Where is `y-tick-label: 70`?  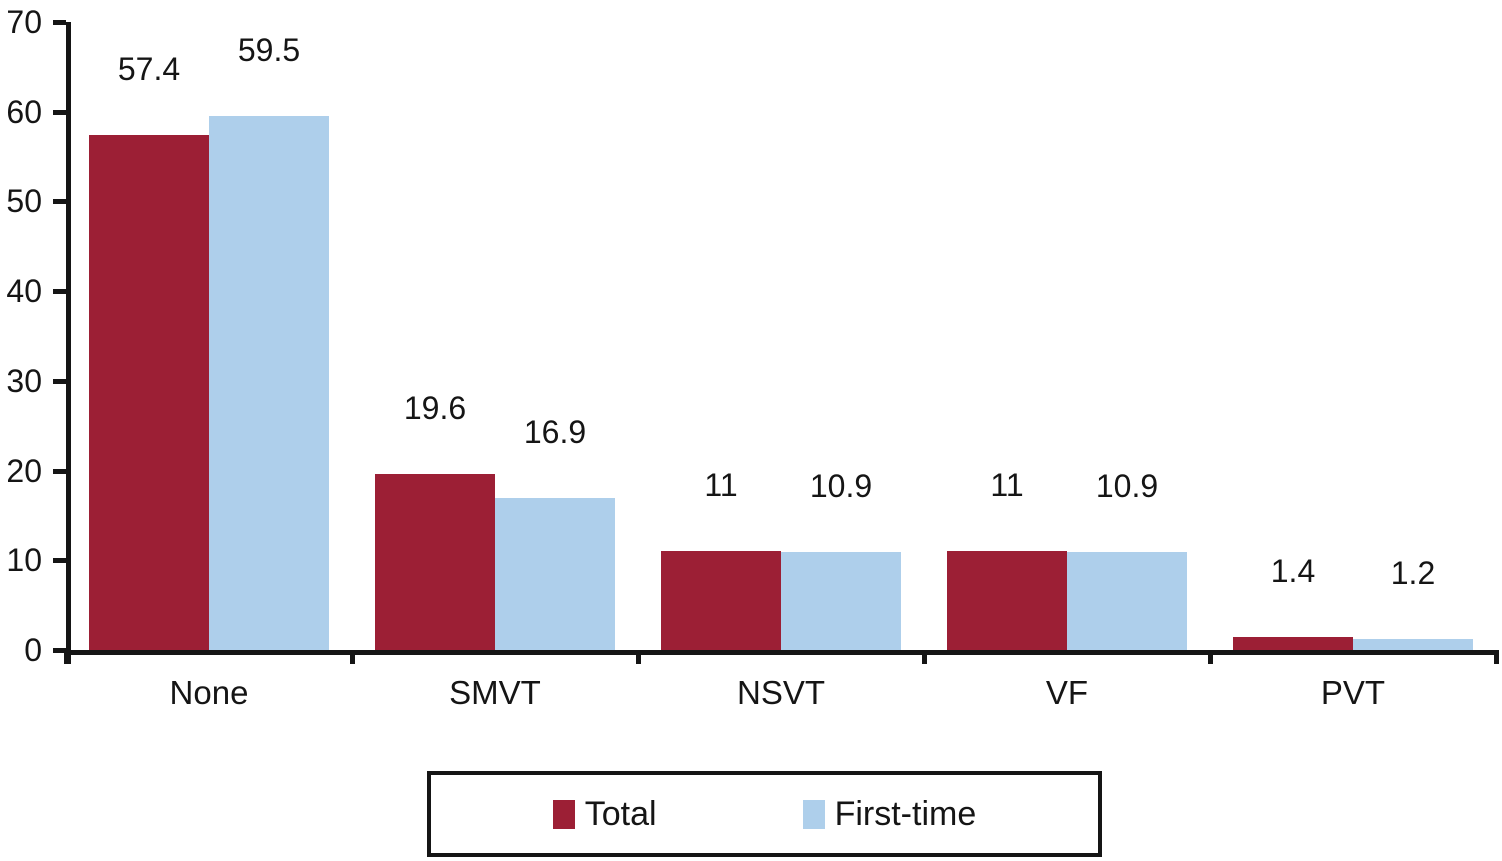 y-tick-label: 70 is located at coordinates (24, 22).